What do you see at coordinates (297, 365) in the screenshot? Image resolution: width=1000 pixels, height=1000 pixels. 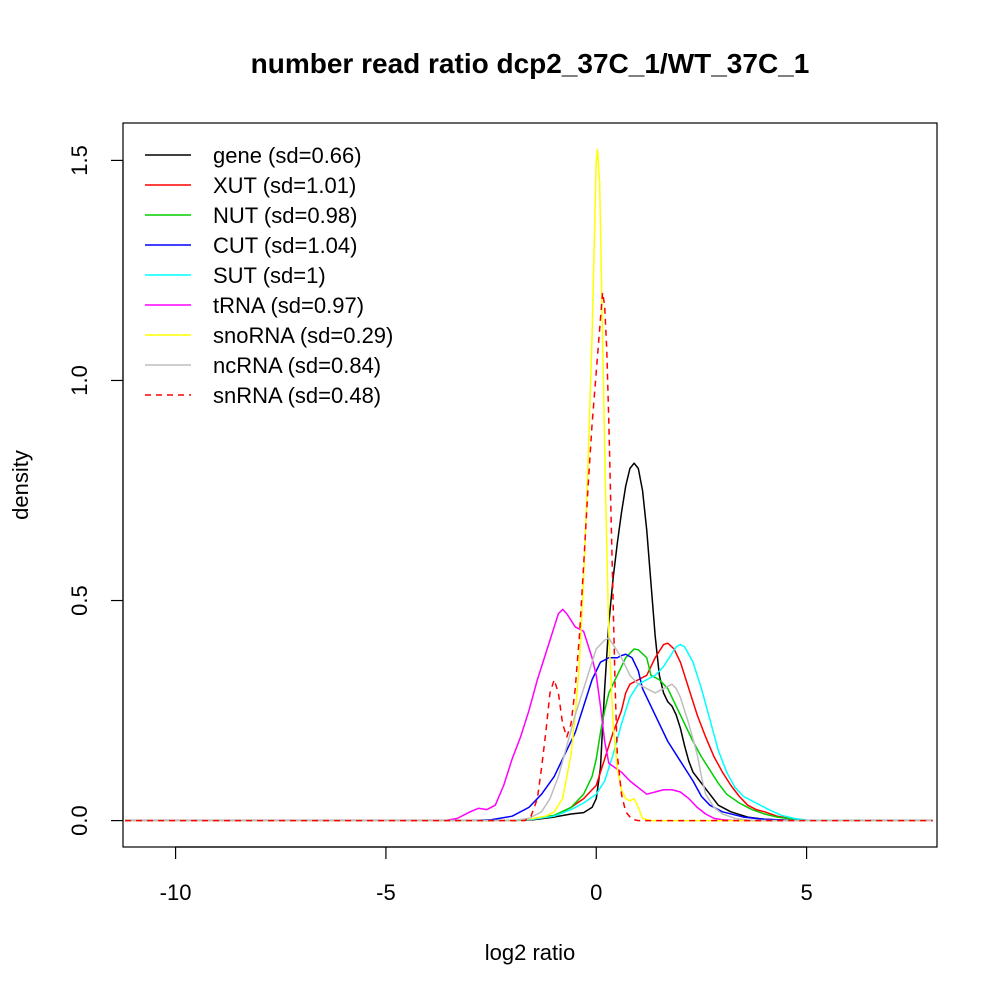 I see `legend-label-7: ncRNA (sd=0.84)` at bounding box center [297, 365].